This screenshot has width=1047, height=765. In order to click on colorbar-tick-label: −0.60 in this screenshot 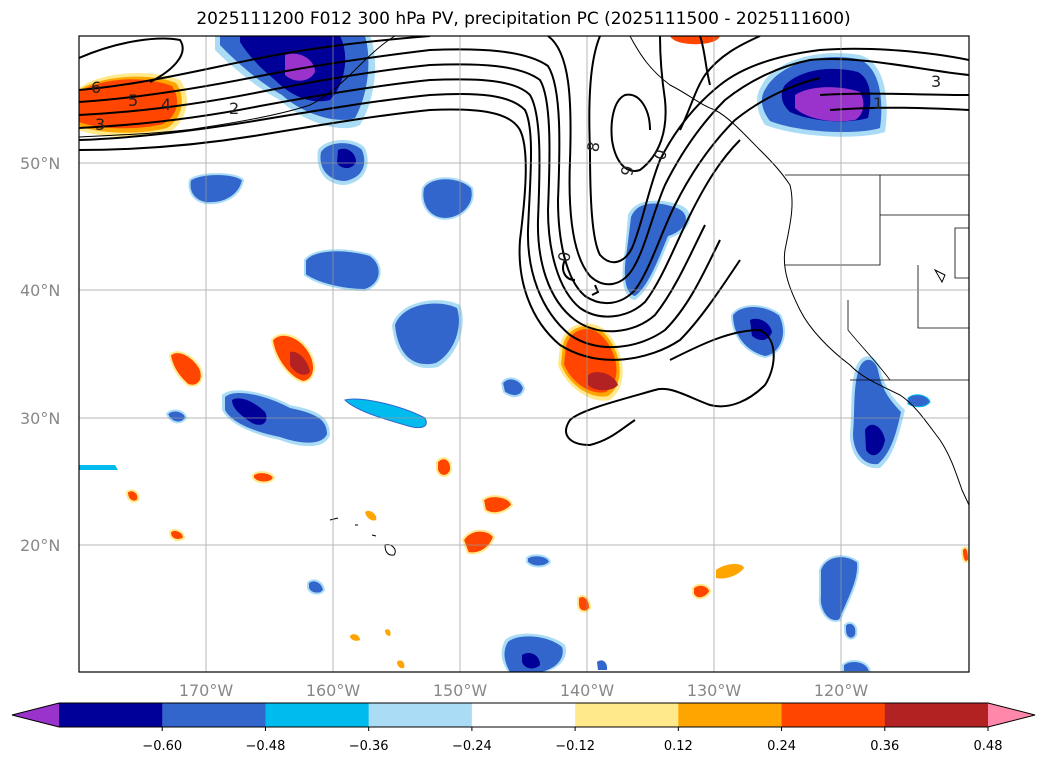, I will do `click(162, 746)`.